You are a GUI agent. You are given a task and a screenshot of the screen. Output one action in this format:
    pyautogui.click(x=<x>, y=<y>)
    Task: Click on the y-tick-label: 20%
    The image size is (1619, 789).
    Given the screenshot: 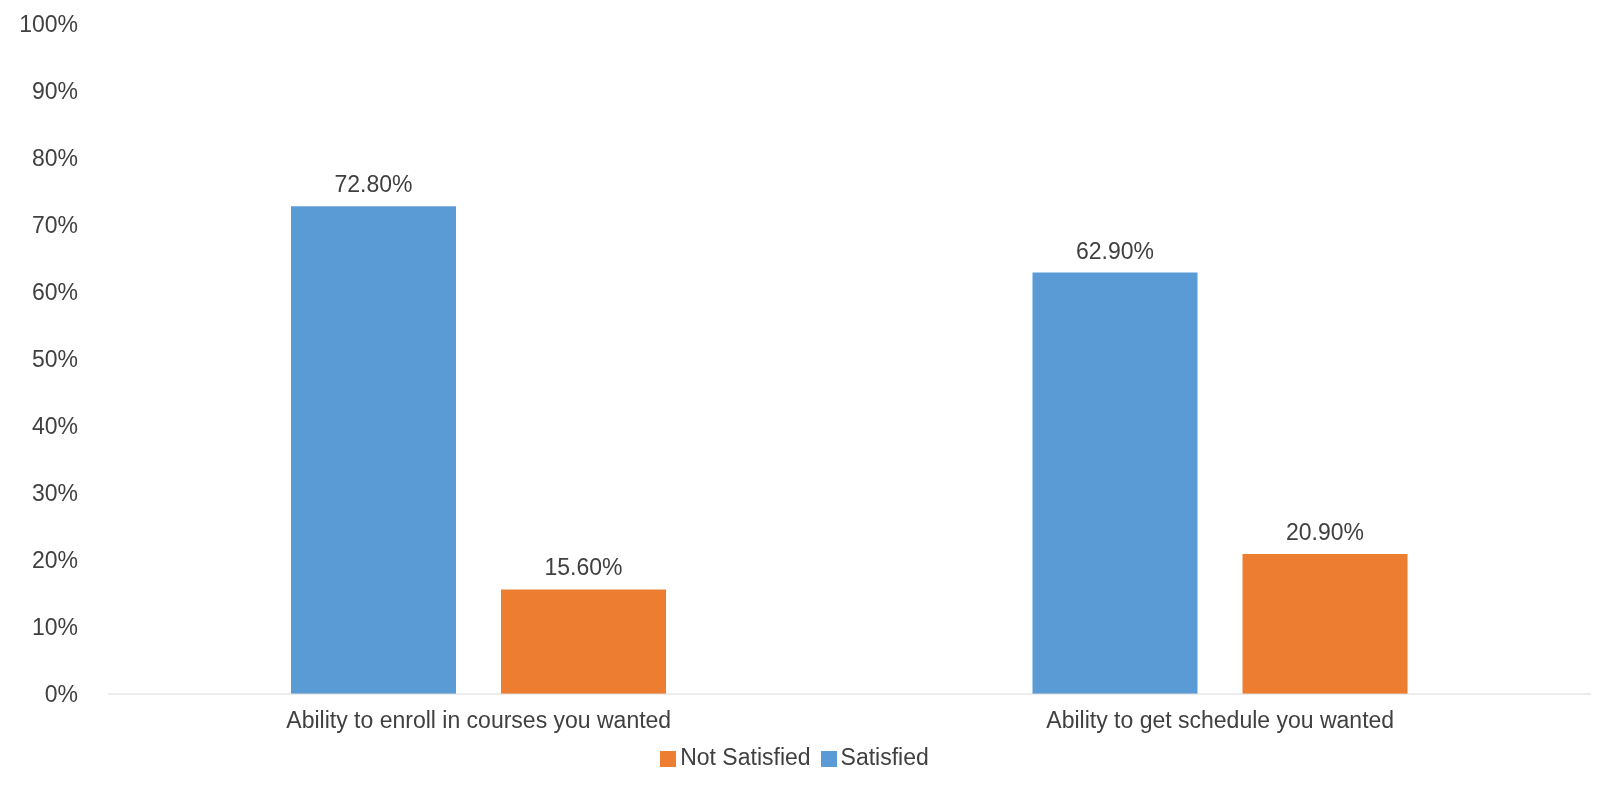 What is the action you would take?
    pyautogui.click(x=54, y=560)
    